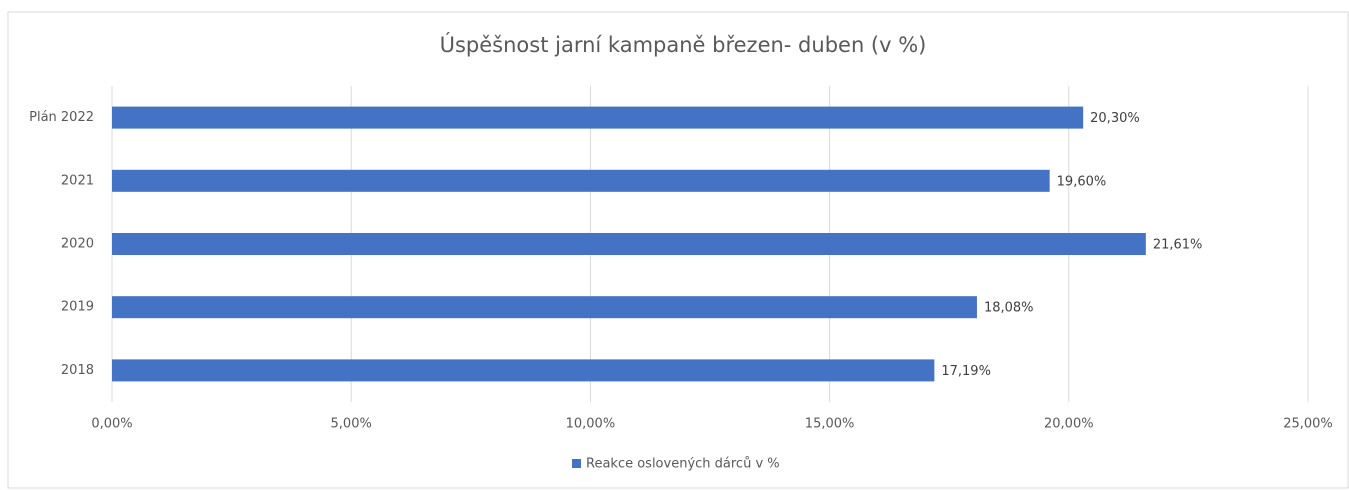 This screenshot has height=490, width=1349. What do you see at coordinates (77, 180) in the screenshot?
I see `y-tick-label: 2021` at bounding box center [77, 180].